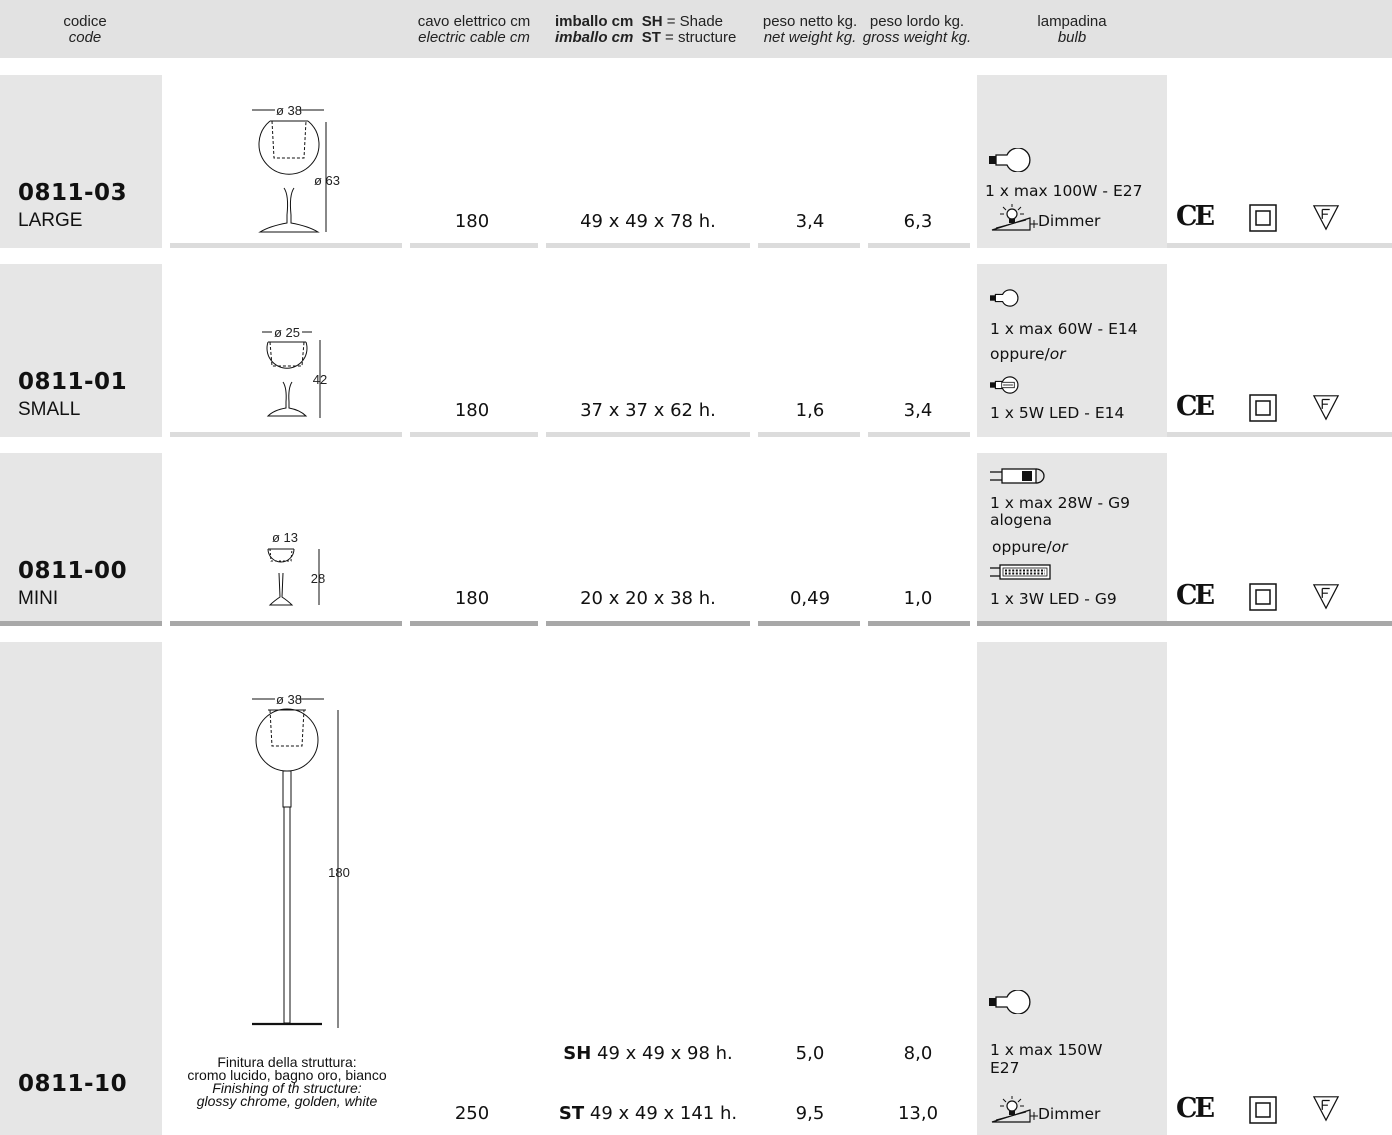 Image resolution: width=1392 pixels, height=1135 pixels. What do you see at coordinates (286, 332) in the screenshot?
I see `dimension-diameter: ø 25` at bounding box center [286, 332].